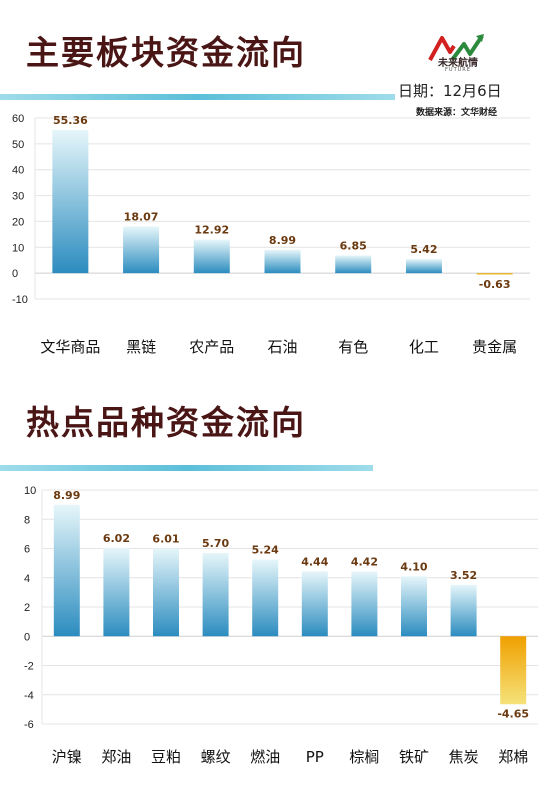  I want to click on category-label: 郑油, so click(116, 757).